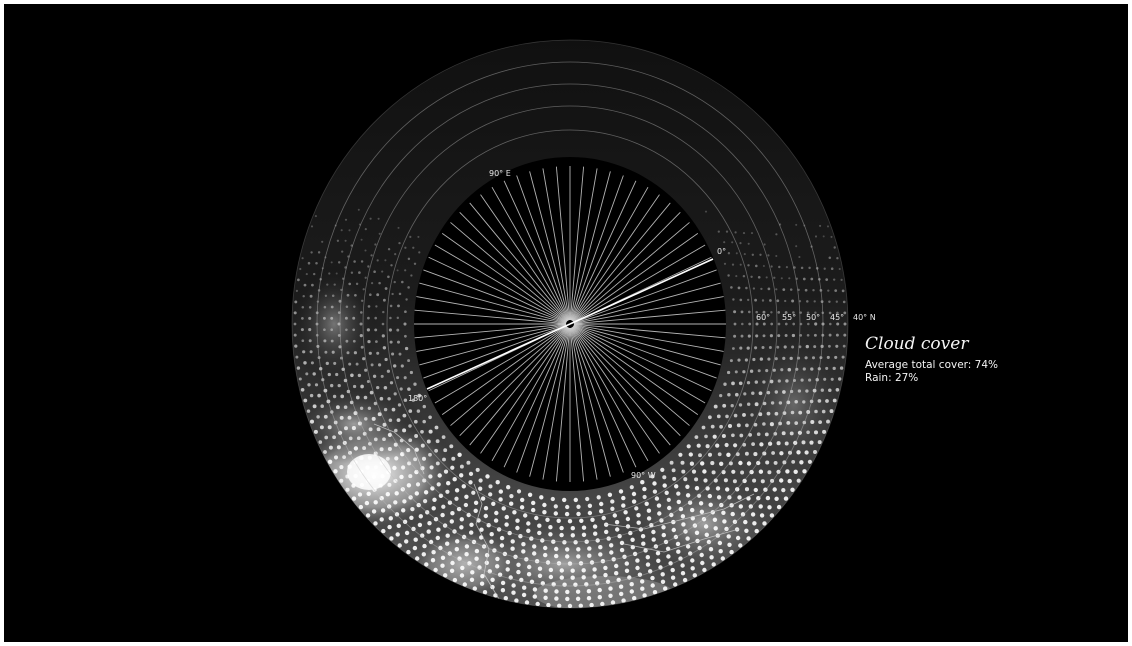 This screenshot has height=646, width=1132. Describe the element at coordinates (500, 173) in the screenshot. I see `longitude-label-90e: 90° E` at that location.